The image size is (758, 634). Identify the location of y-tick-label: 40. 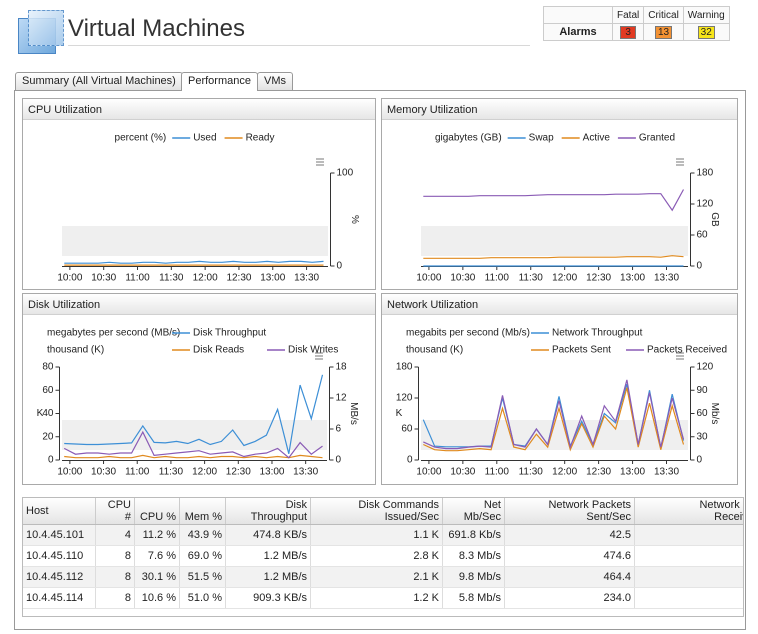
(48, 413).